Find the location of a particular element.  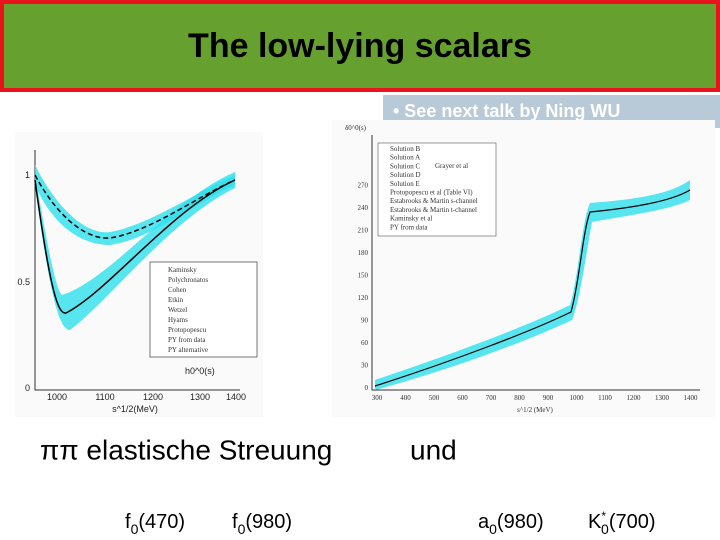

legend-entry: Estabrooks & Martin t-channel is located at coordinates (433, 210).